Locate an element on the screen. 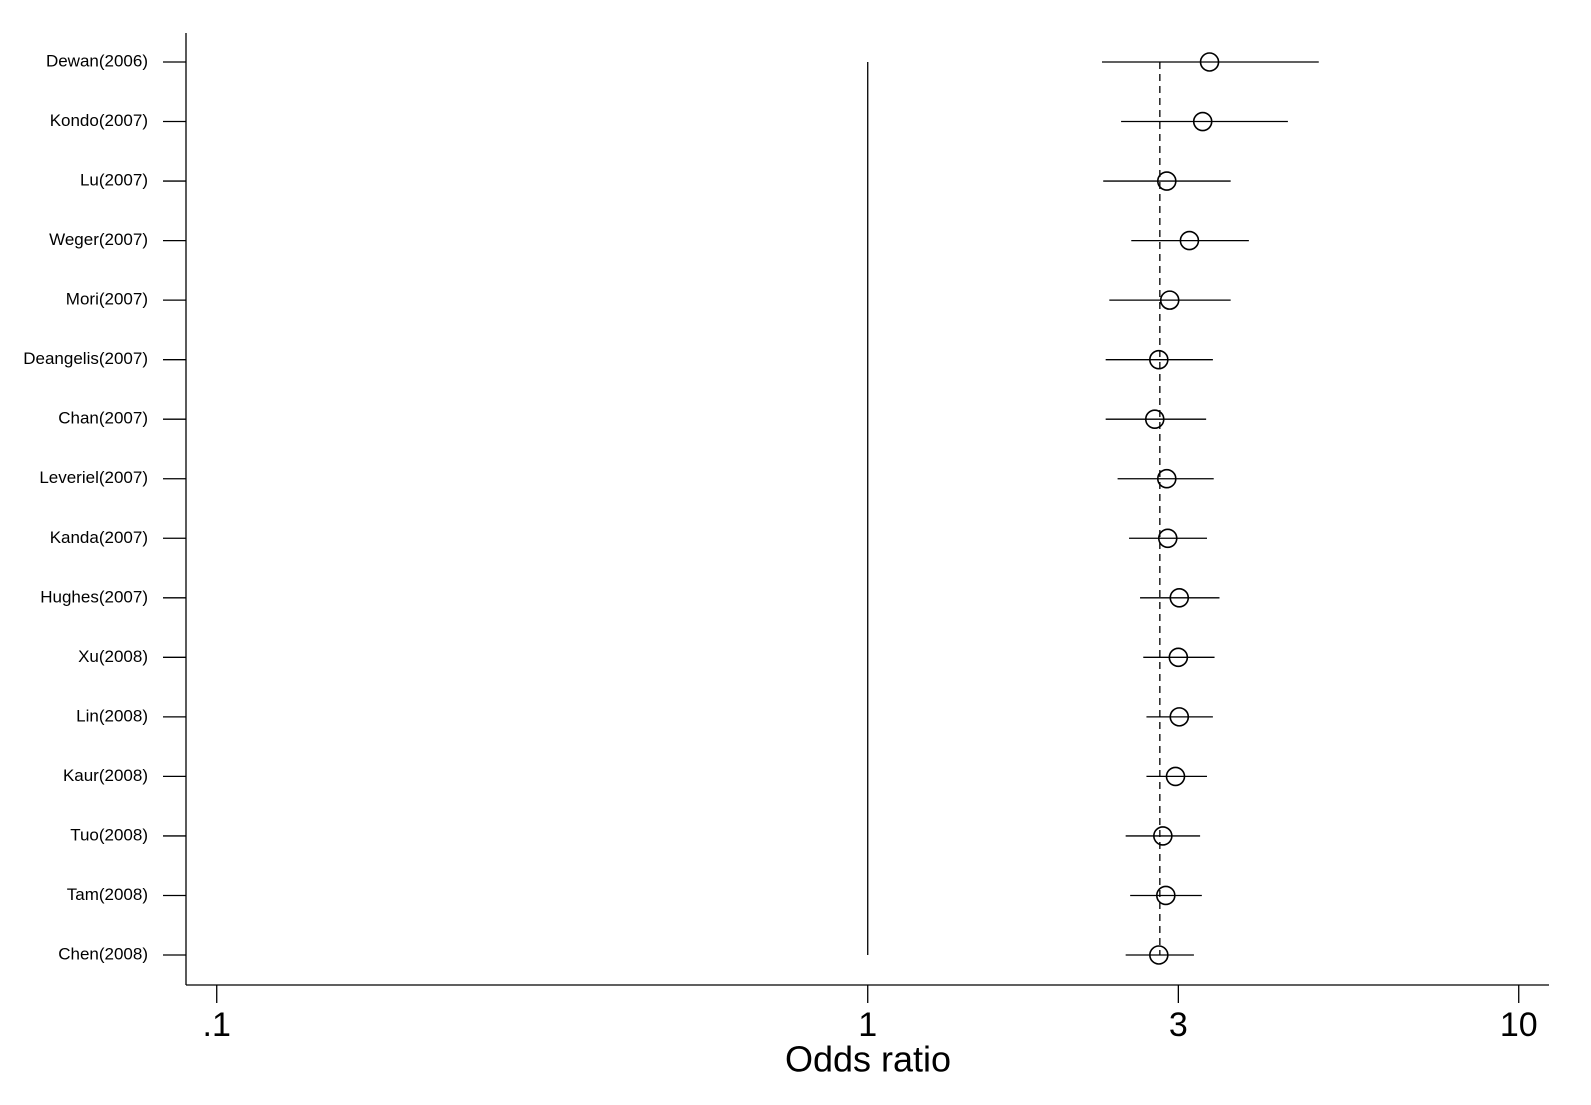 The height and width of the screenshot is (1105, 1591). y-tick-label: Tam(2008) is located at coordinates (107, 894).